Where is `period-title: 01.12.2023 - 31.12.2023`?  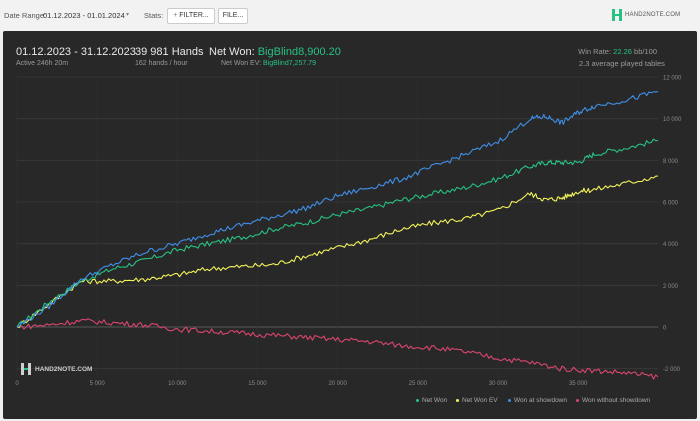 period-title: 01.12.2023 - 31.12.2023 is located at coordinates (76, 52).